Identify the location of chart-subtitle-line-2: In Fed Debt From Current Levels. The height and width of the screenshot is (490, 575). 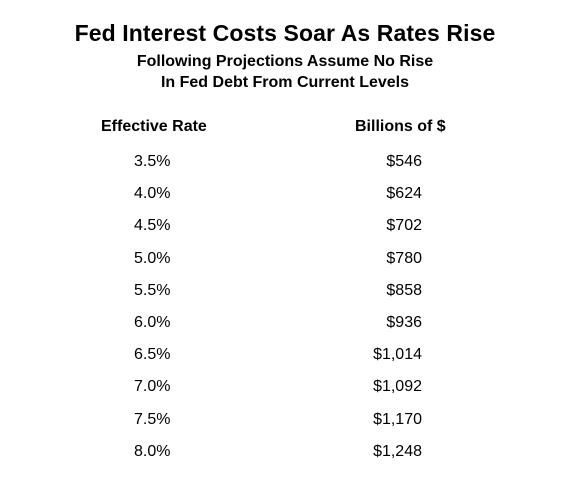
(285, 82).